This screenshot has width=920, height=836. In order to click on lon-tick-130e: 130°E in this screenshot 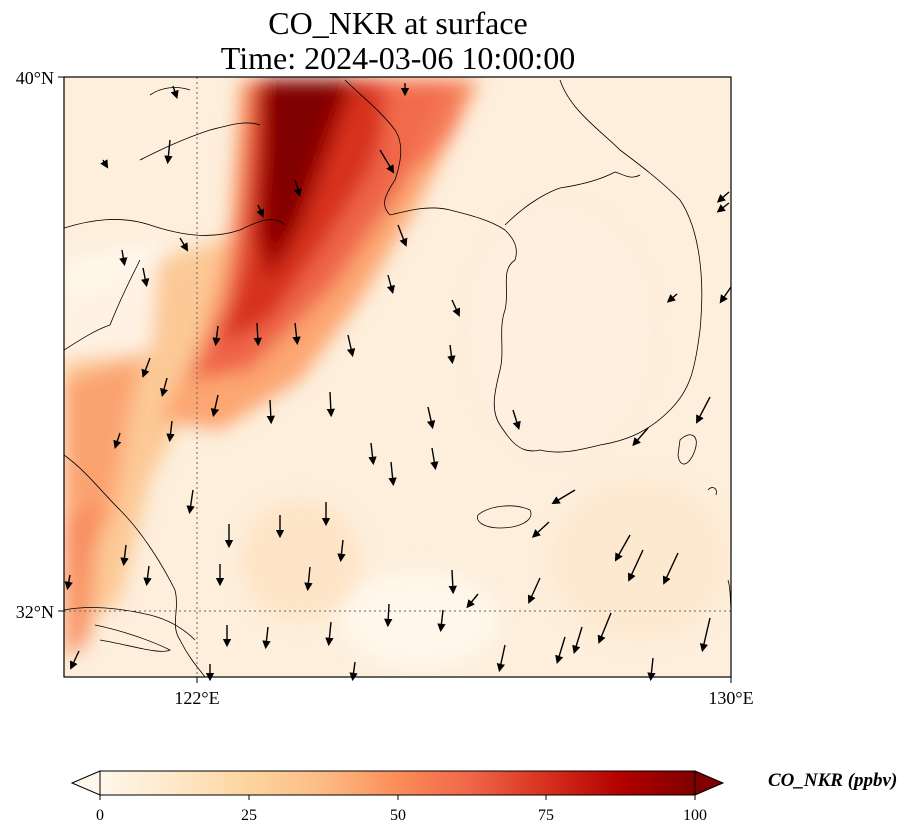, I will do `click(730, 698)`.